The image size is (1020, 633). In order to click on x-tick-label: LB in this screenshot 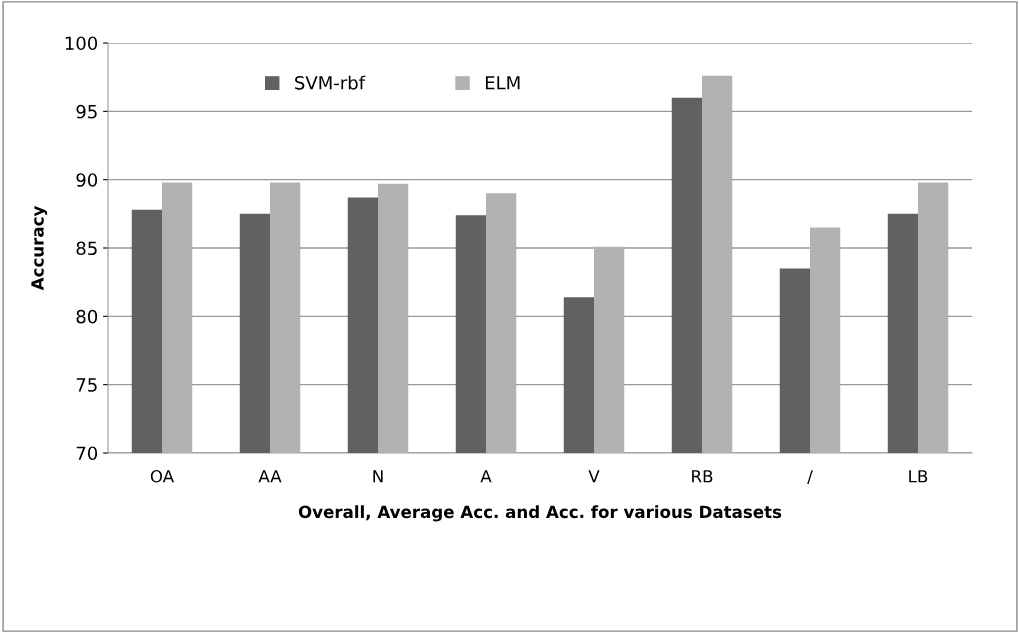, I will do `click(918, 476)`.